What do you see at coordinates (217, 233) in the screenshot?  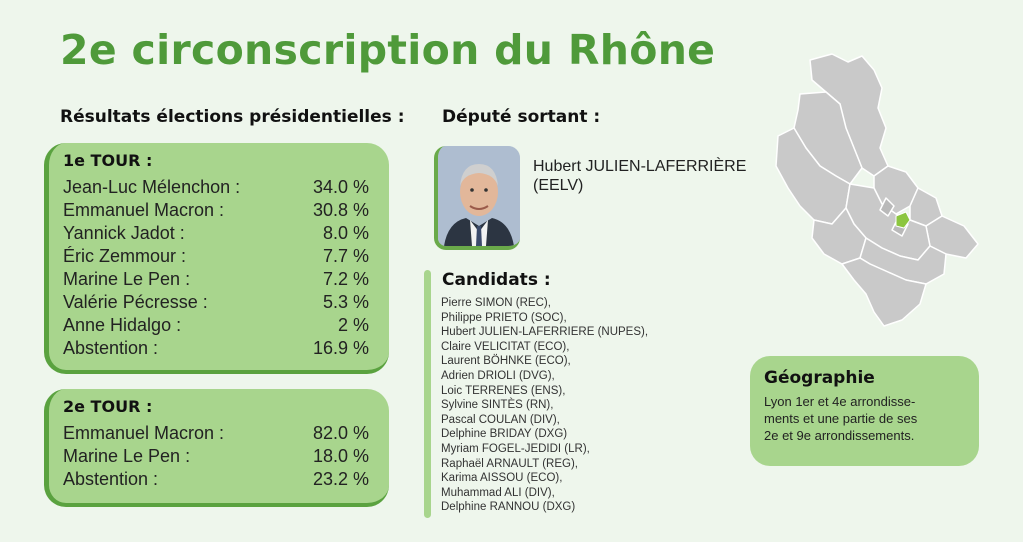 I see `result-row: Yannick Jadot : 8.0 %` at bounding box center [217, 233].